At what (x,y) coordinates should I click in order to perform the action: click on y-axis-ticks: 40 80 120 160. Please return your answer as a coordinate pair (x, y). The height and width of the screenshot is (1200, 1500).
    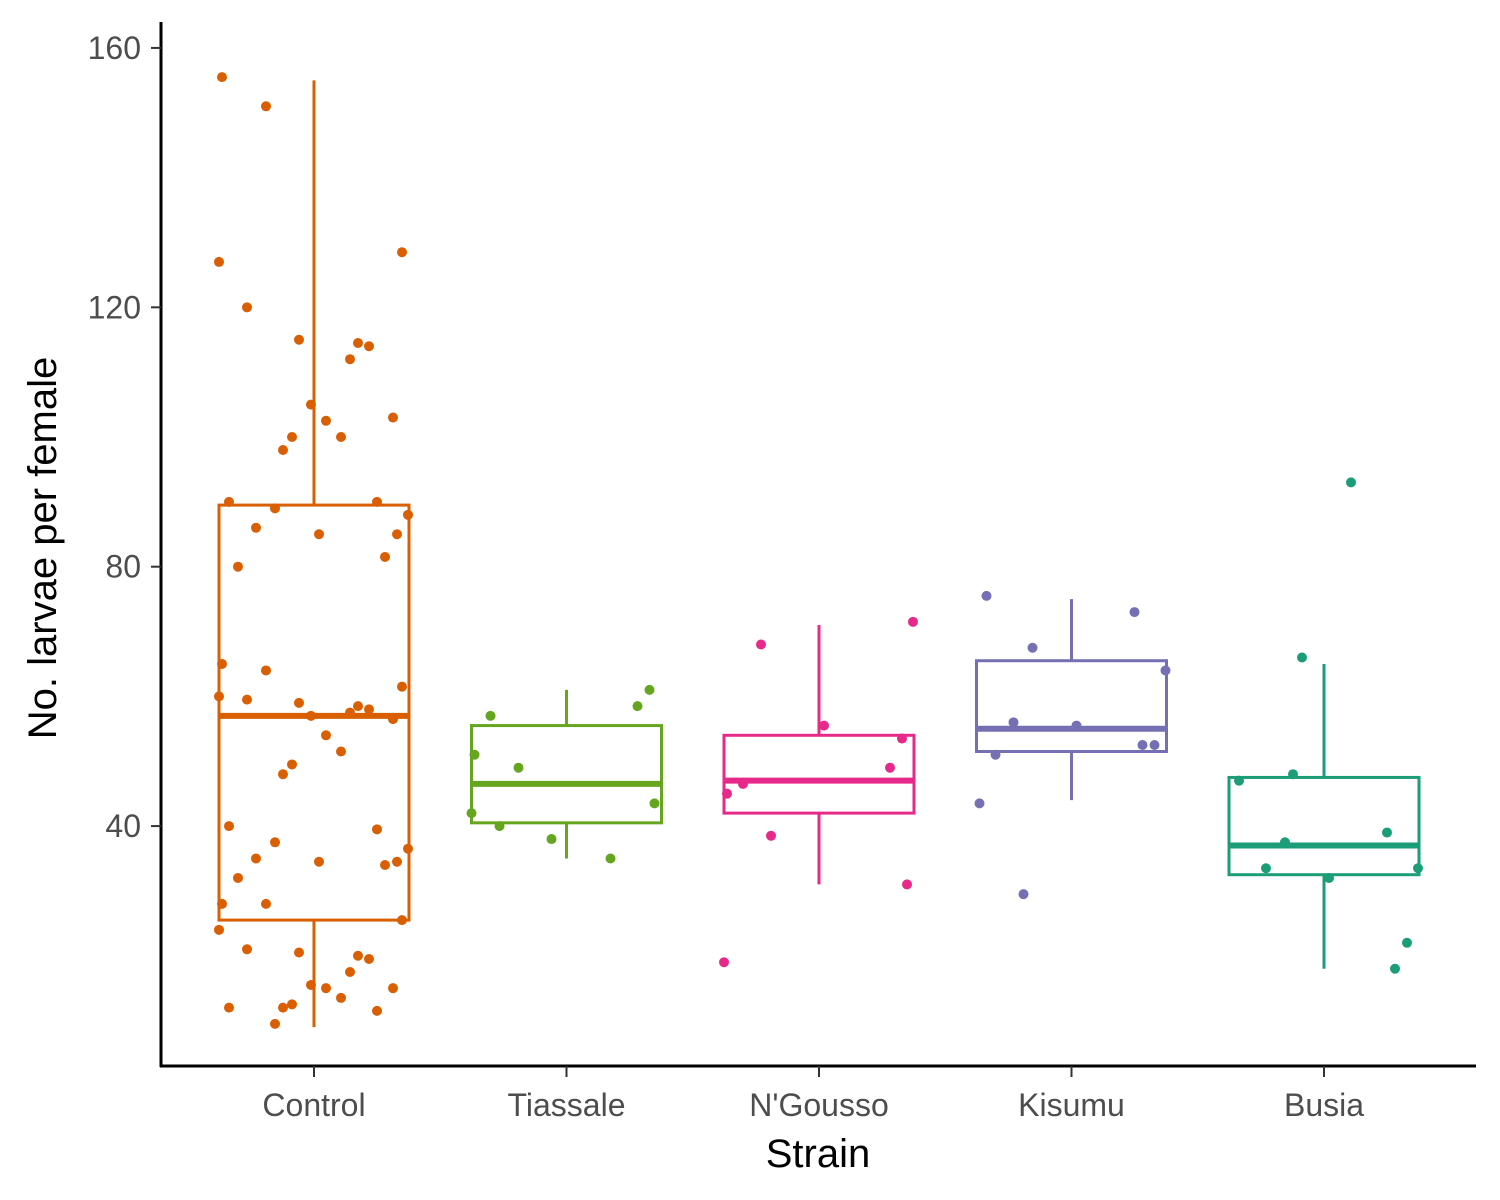
    Looking at the image, I should click on (124, 437).